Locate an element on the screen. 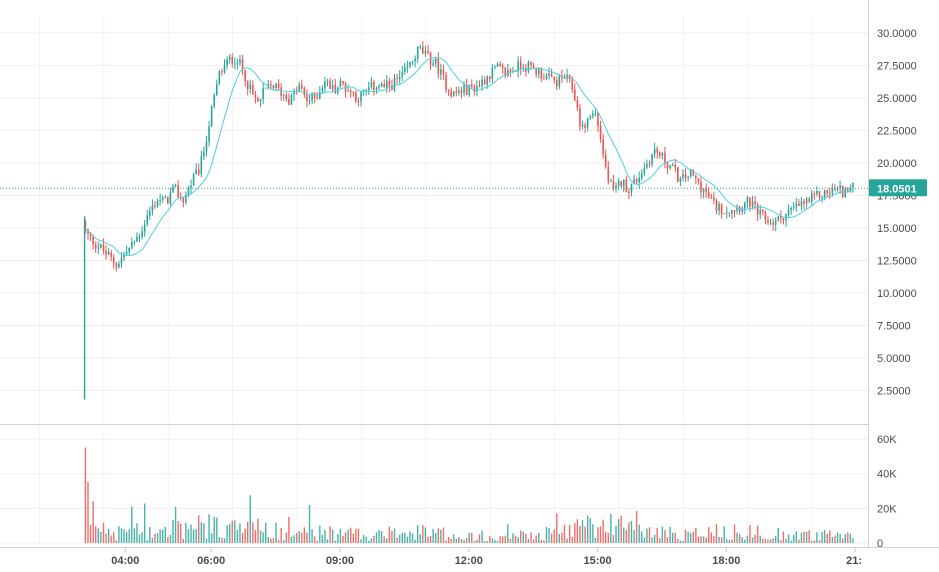 The width and height of the screenshot is (939, 572). time-tick-label: 15:00 is located at coordinates (597, 561).